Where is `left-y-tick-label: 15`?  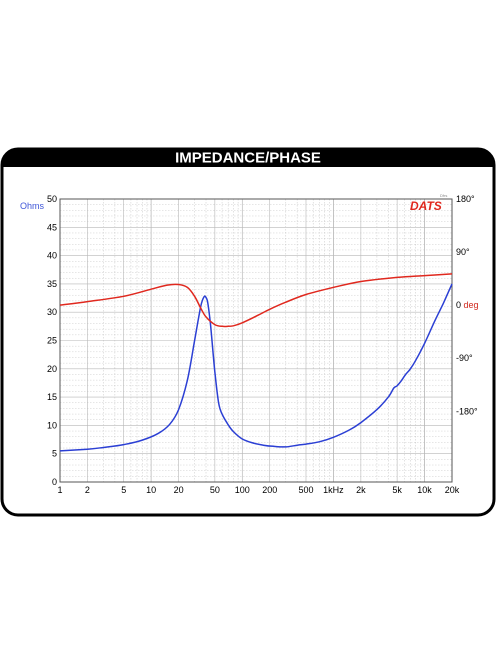
left-y-tick-label: 15 is located at coordinates (52, 397).